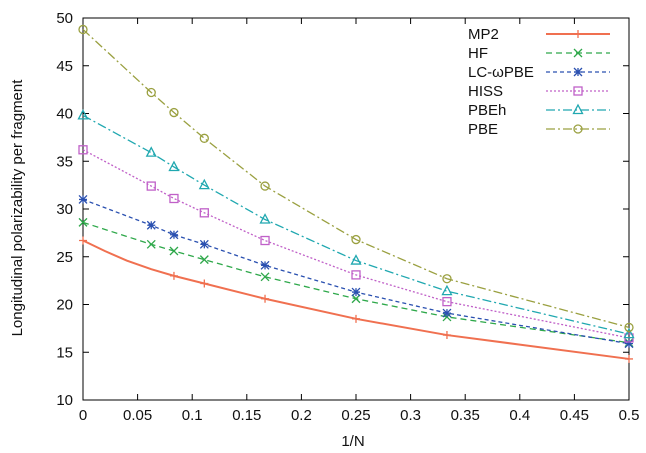 This screenshot has width=646, height=453. Describe the element at coordinates (465, 415) in the screenshot. I see `x-tick-label: 0.35` at that location.